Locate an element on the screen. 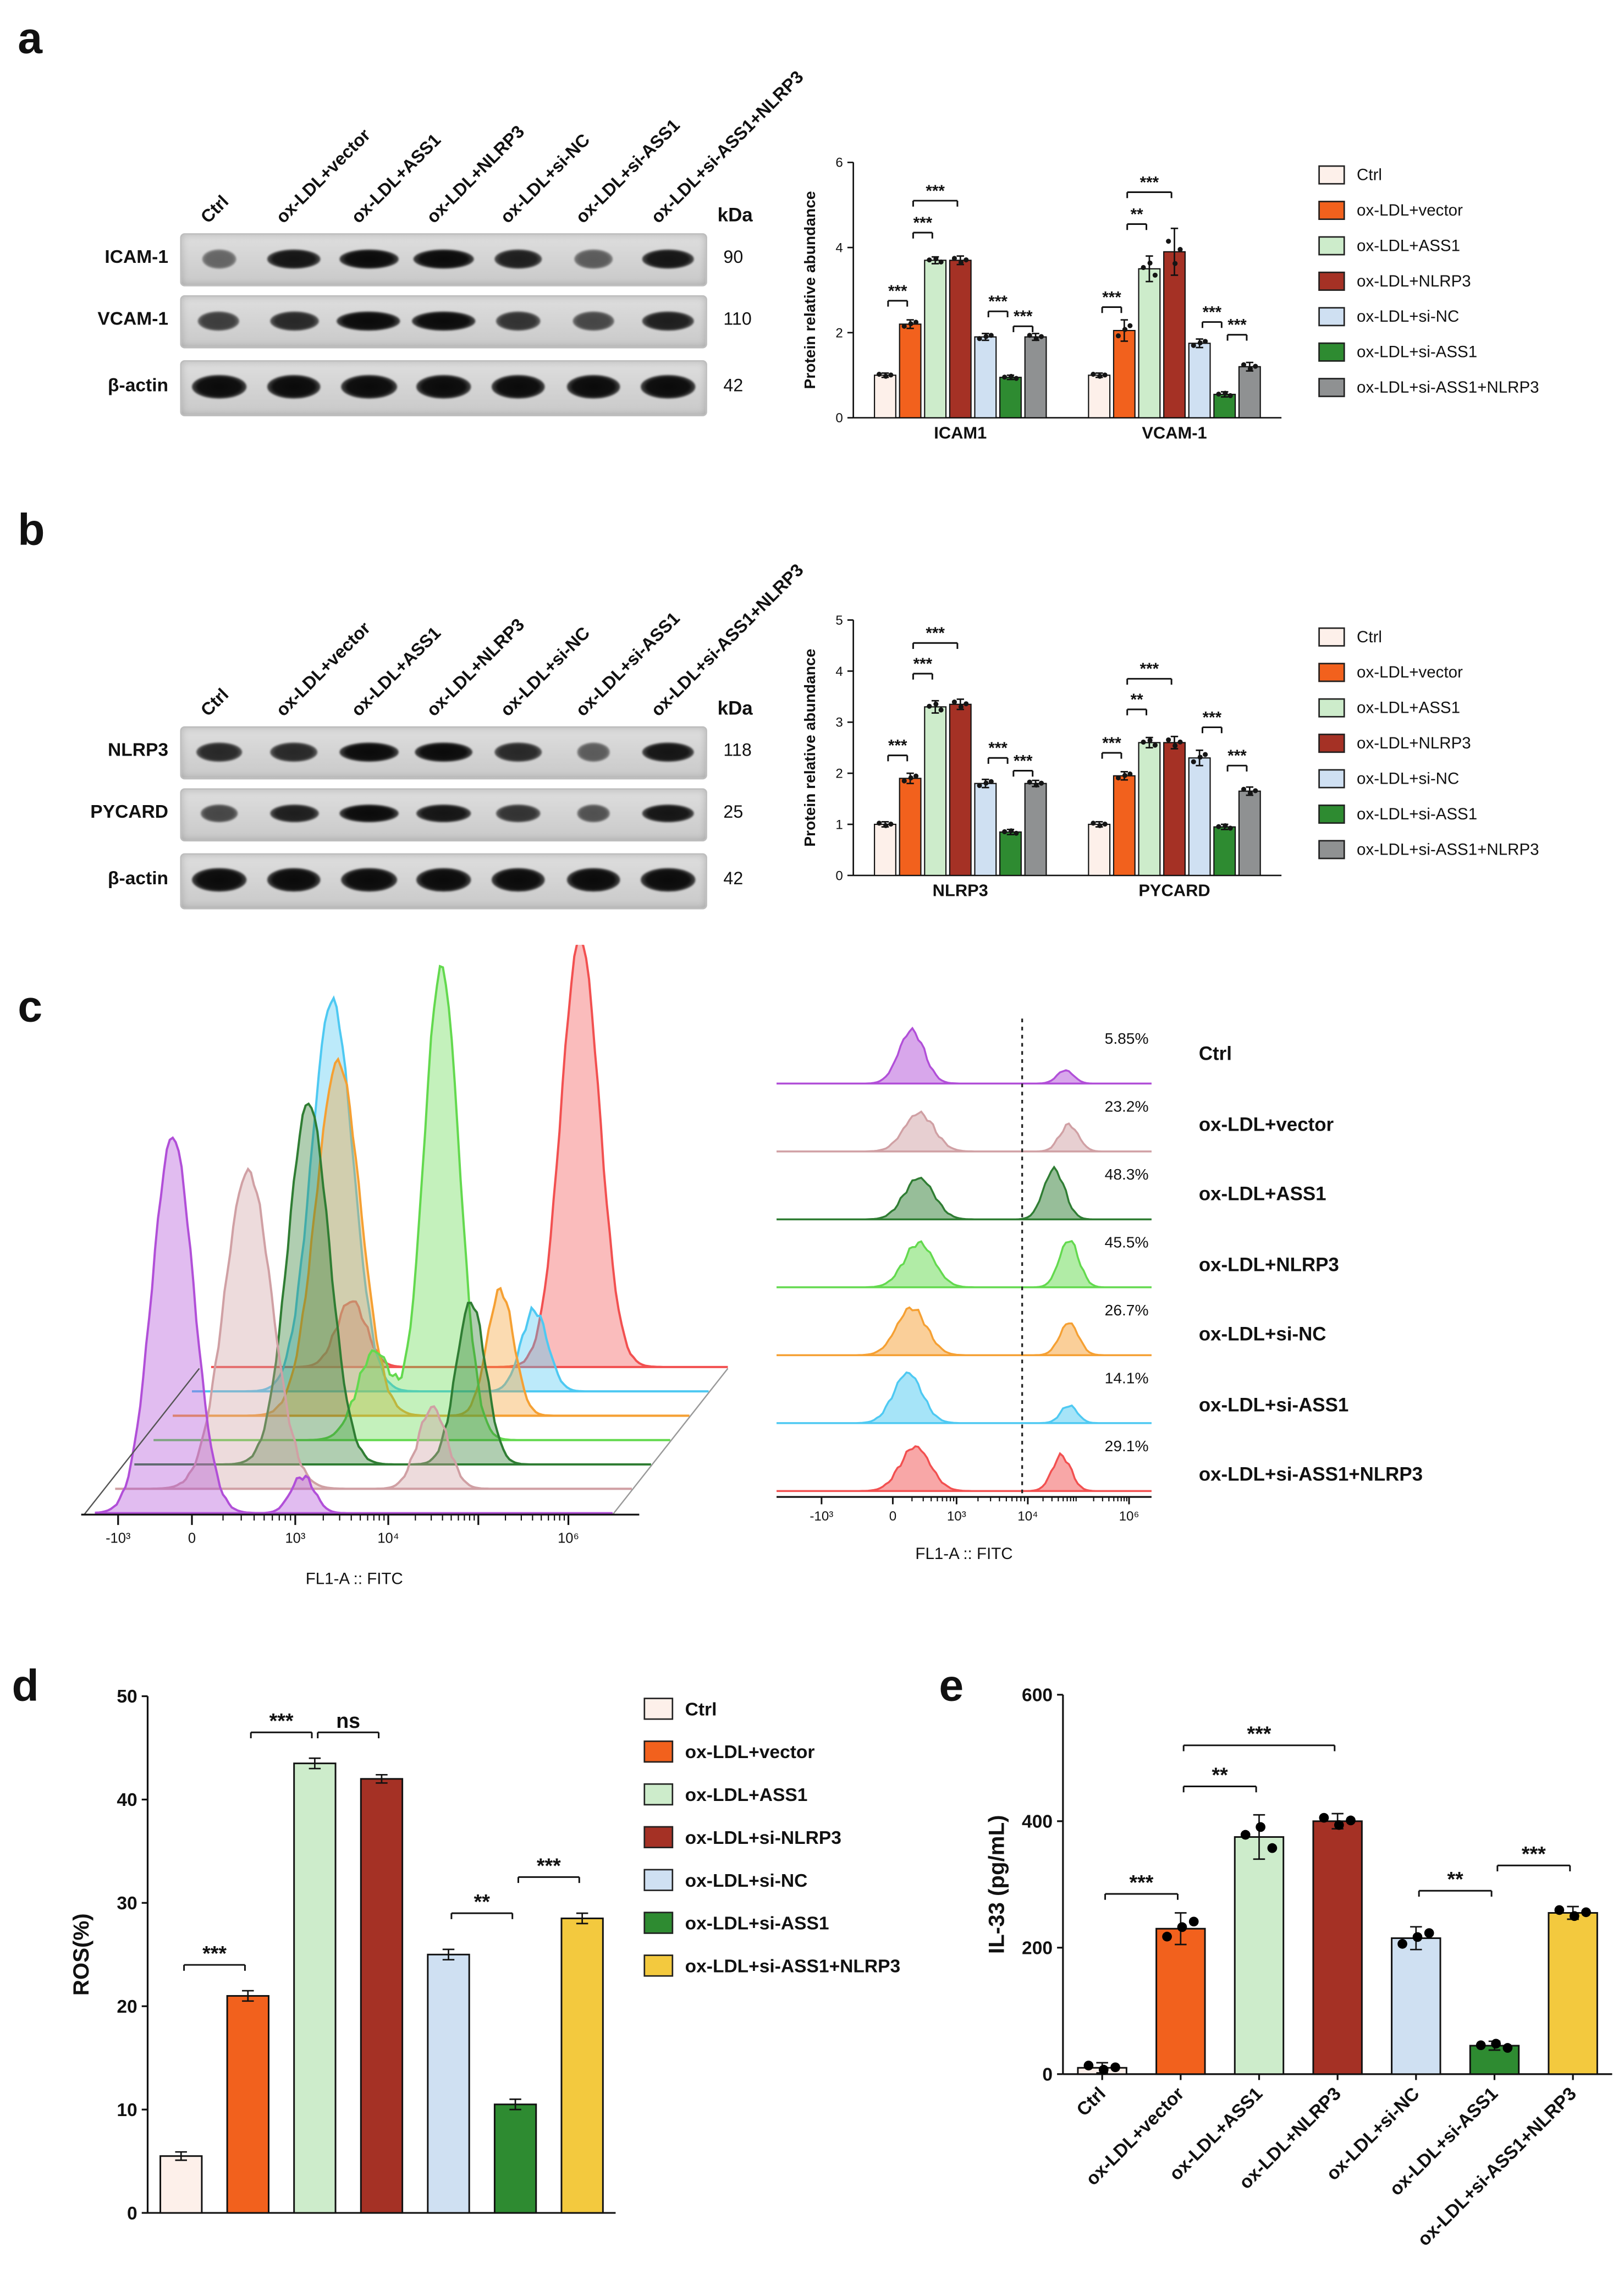 This screenshot has width=1624, height=2275. blot-row-label: β-actin is located at coordinates (138, 385).